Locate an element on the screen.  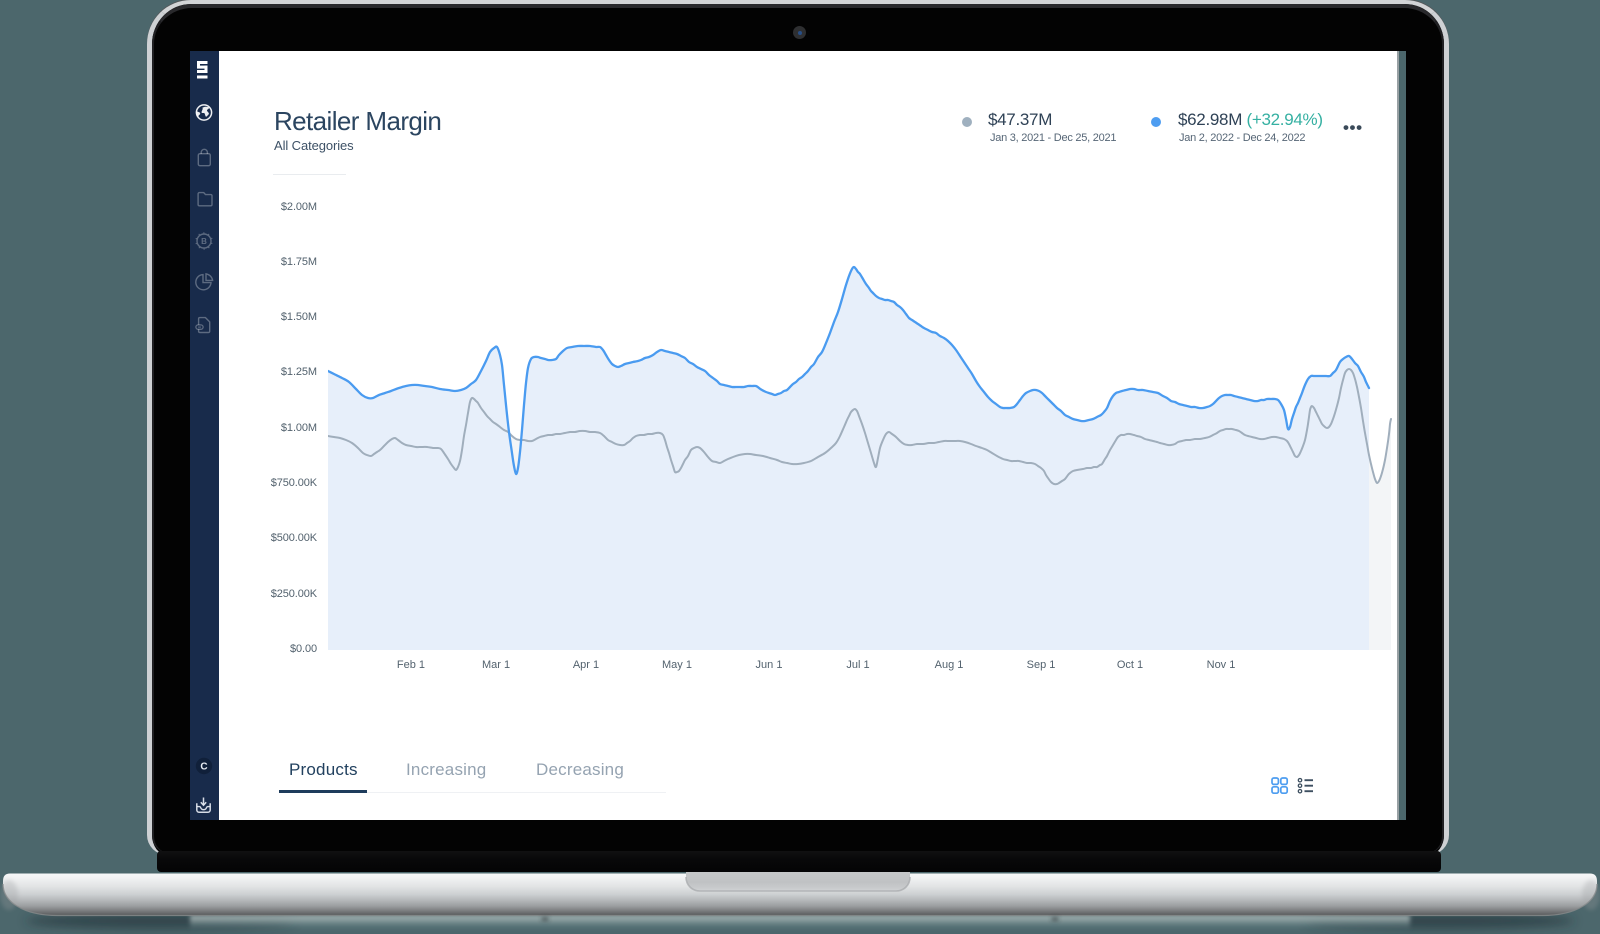
svg-text: B is located at coordinates (204, 241).